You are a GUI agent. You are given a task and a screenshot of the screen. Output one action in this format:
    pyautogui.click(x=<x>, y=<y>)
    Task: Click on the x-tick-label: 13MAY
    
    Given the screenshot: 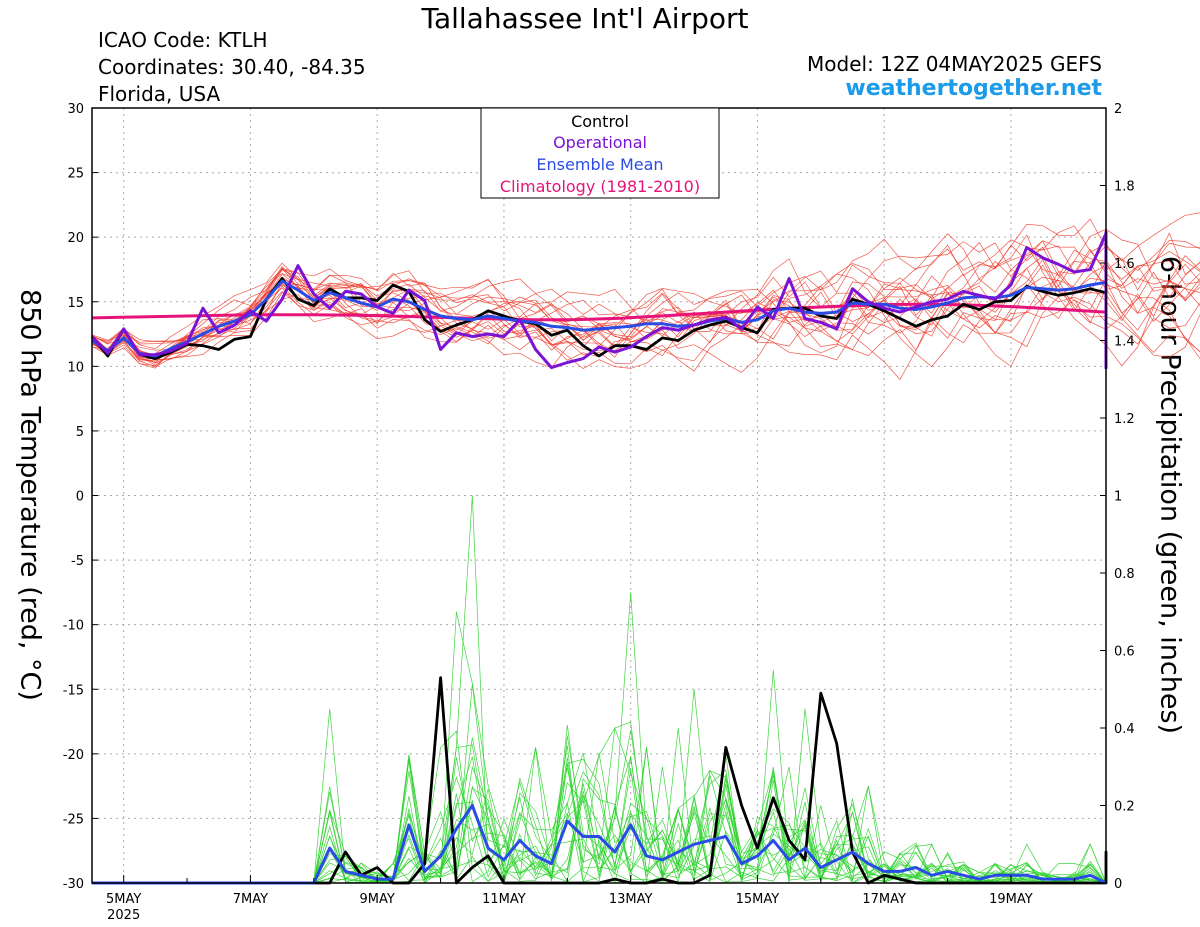 What is the action you would take?
    pyautogui.click(x=631, y=899)
    